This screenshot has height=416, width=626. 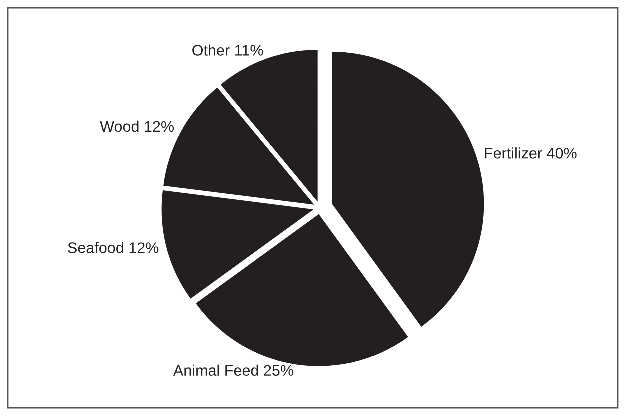 What do you see at coordinates (113, 248) in the screenshot?
I see `slice-label: Seafood 12%` at bounding box center [113, 248].